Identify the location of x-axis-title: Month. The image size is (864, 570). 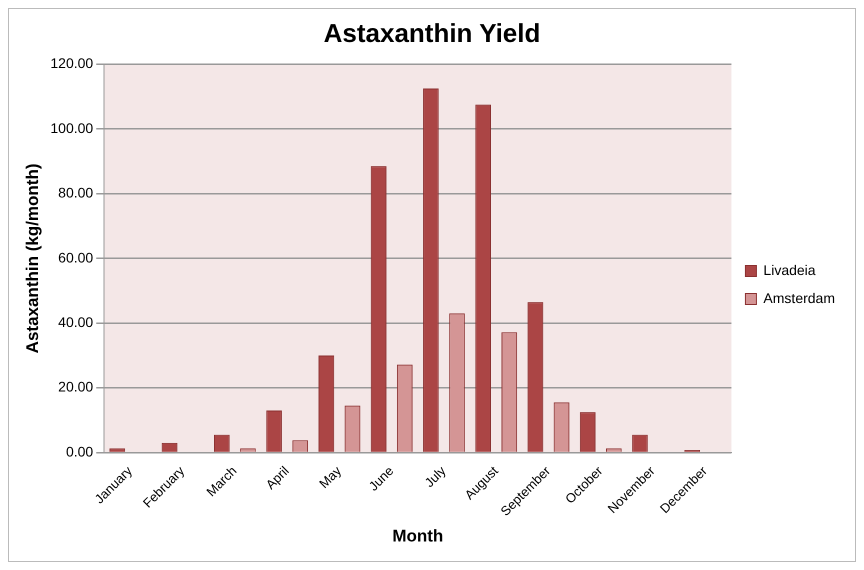
(418, 536).